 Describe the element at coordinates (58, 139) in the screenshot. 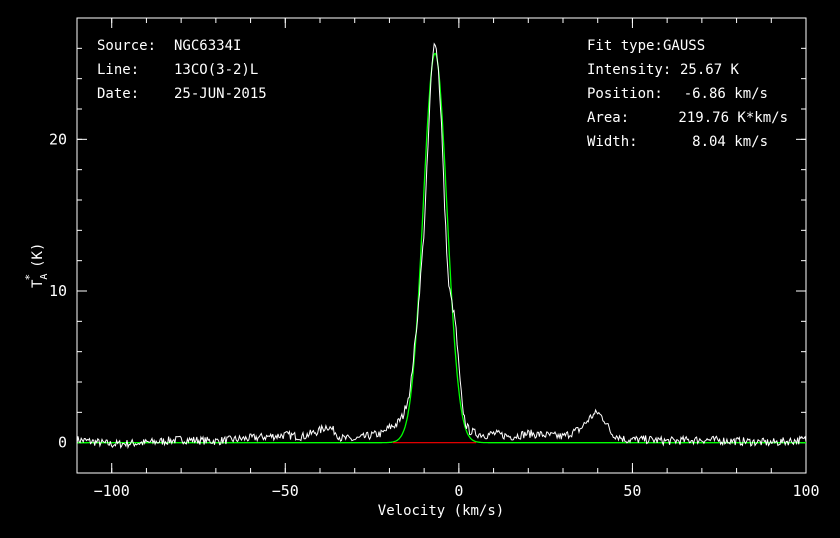

I see `y-tick-label: 20` at that location.